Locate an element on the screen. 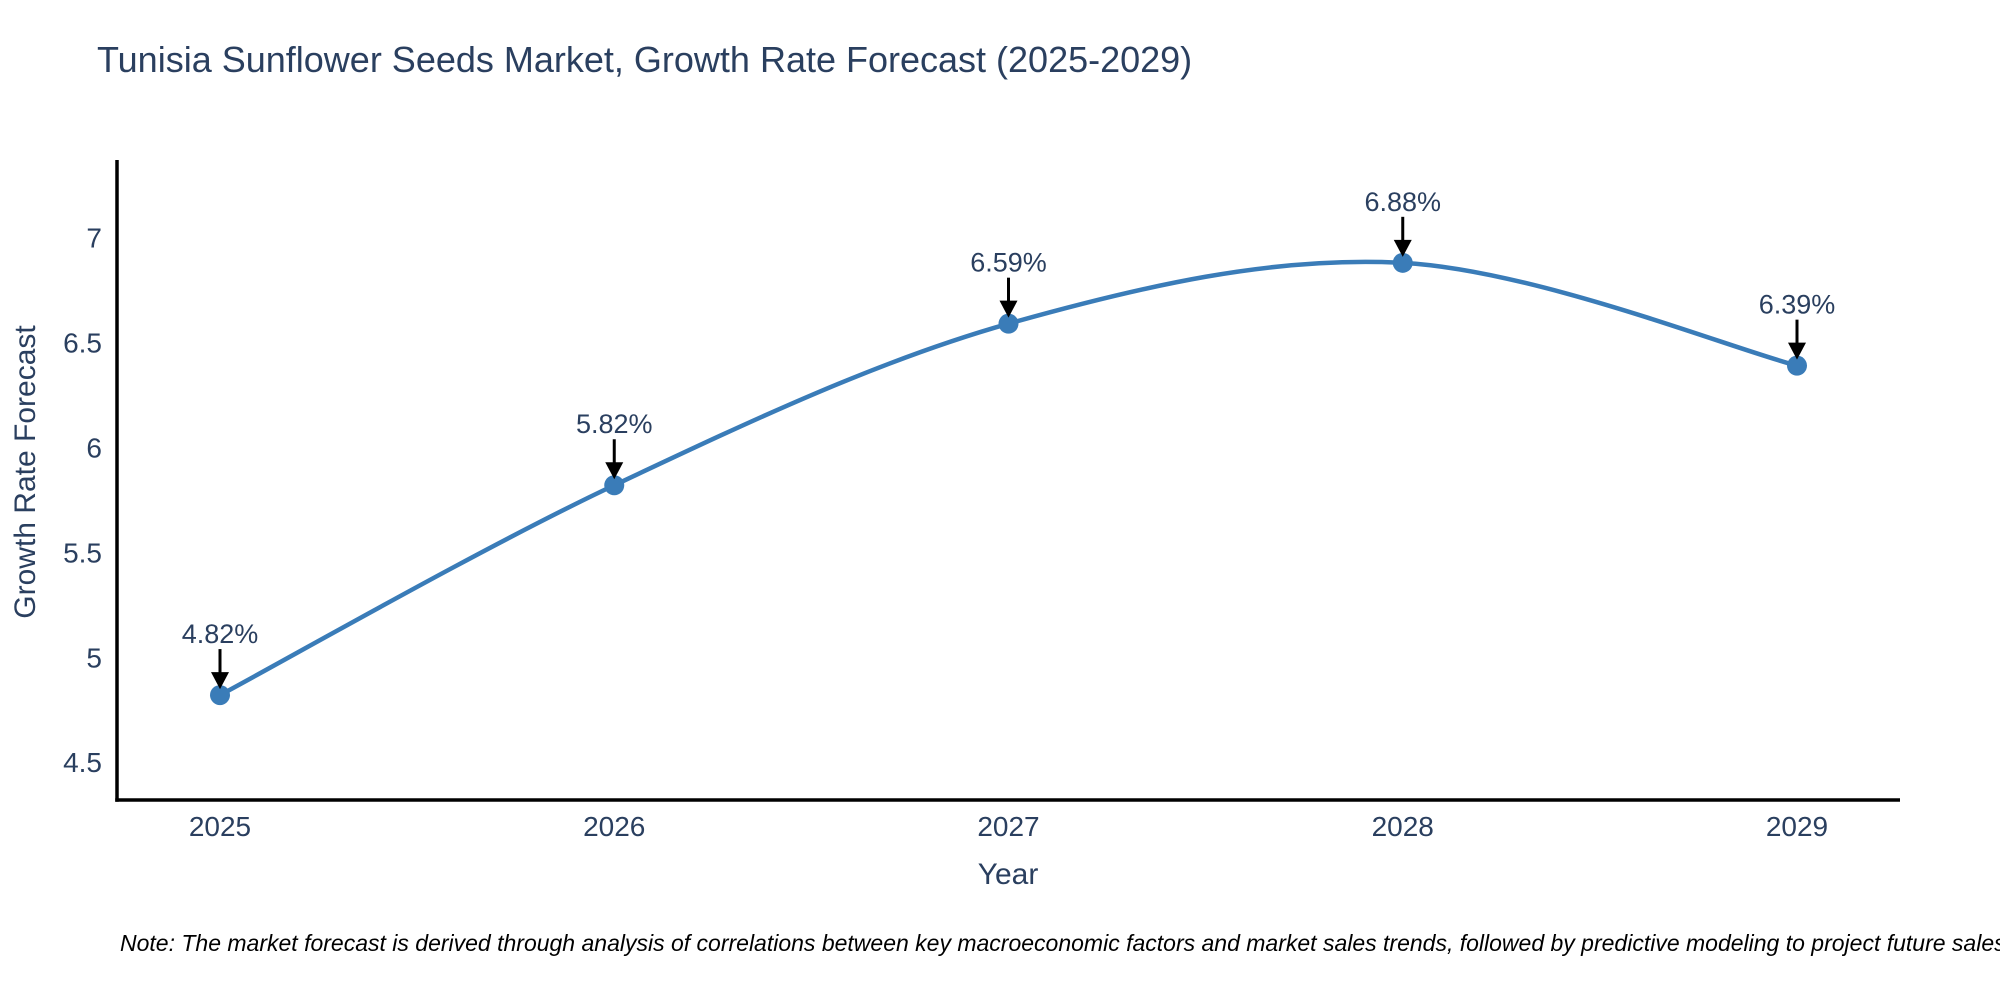 Image resolution: width=2000 pixels, height=1000 pixels. y-tick-label-7: 7 is located at coordinates (94, 238).